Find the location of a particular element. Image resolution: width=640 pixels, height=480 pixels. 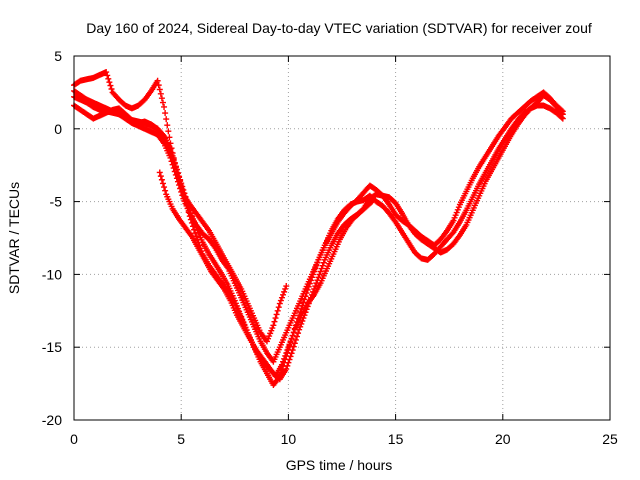

x-tick-label: 5 is located at coordinates (181, 439).